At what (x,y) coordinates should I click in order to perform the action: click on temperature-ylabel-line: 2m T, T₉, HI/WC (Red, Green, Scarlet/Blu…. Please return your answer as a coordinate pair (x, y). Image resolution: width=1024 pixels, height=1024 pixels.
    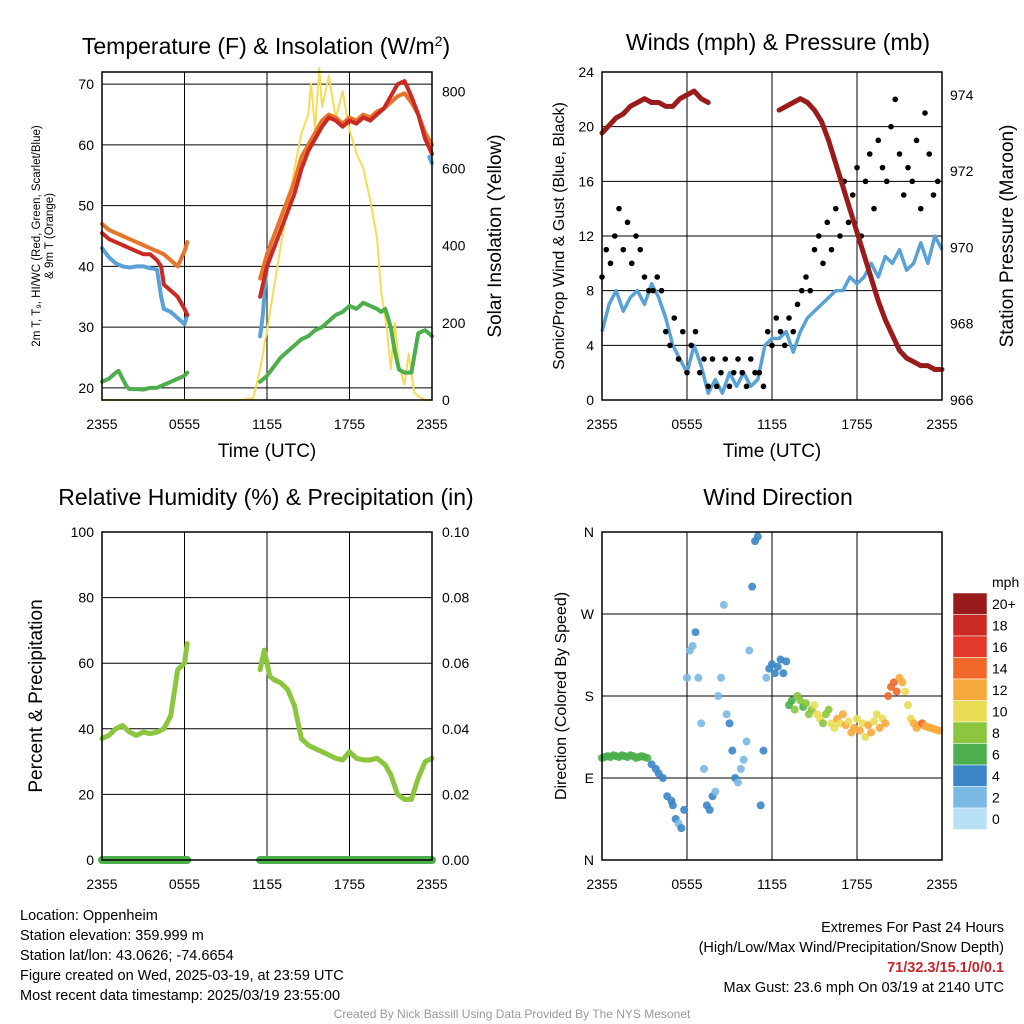
    Looking at the image, I should click on (37, 236).